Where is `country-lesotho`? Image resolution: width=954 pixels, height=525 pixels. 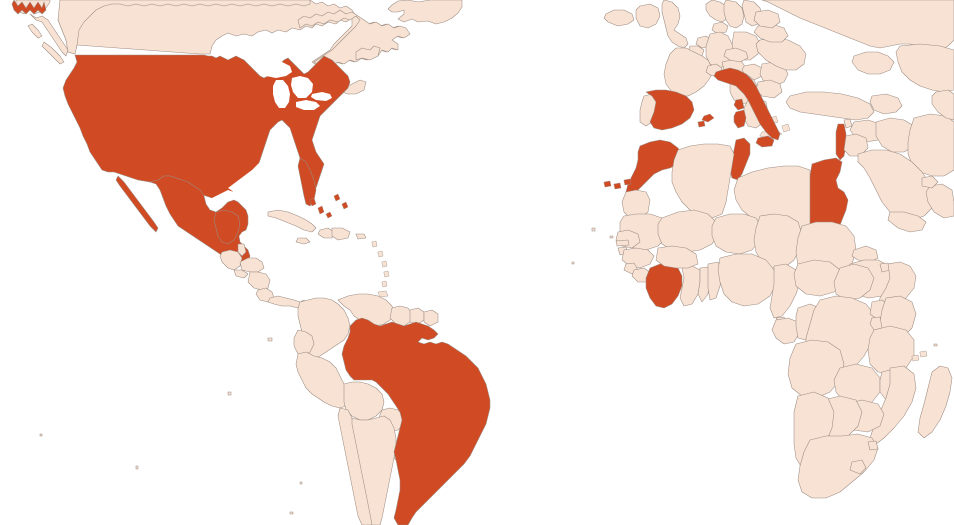
country-lesotho is located at coordinates (858, 467).